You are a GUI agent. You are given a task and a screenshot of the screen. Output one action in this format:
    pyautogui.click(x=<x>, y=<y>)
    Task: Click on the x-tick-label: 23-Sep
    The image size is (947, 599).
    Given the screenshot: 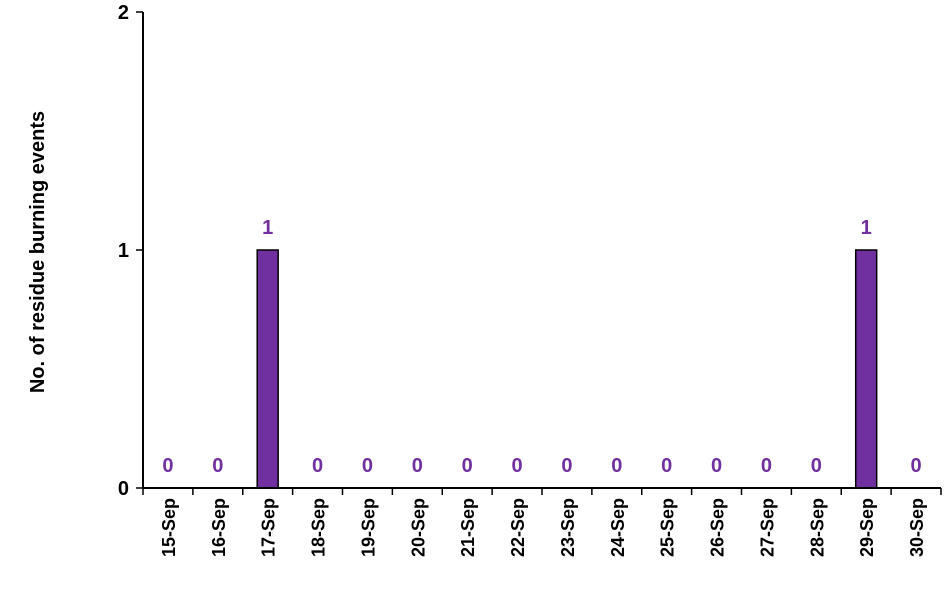 What is the action you would take?
    pyautogui.click(x=568, y=527)
    